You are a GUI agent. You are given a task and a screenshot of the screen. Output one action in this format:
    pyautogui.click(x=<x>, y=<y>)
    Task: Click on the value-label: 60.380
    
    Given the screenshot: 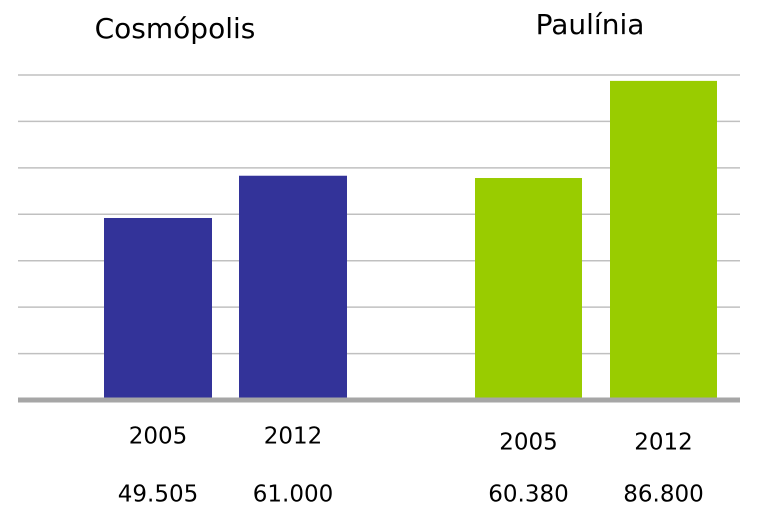 What is the action you would take?
    pyautogui.click(x=528, y=495)
    